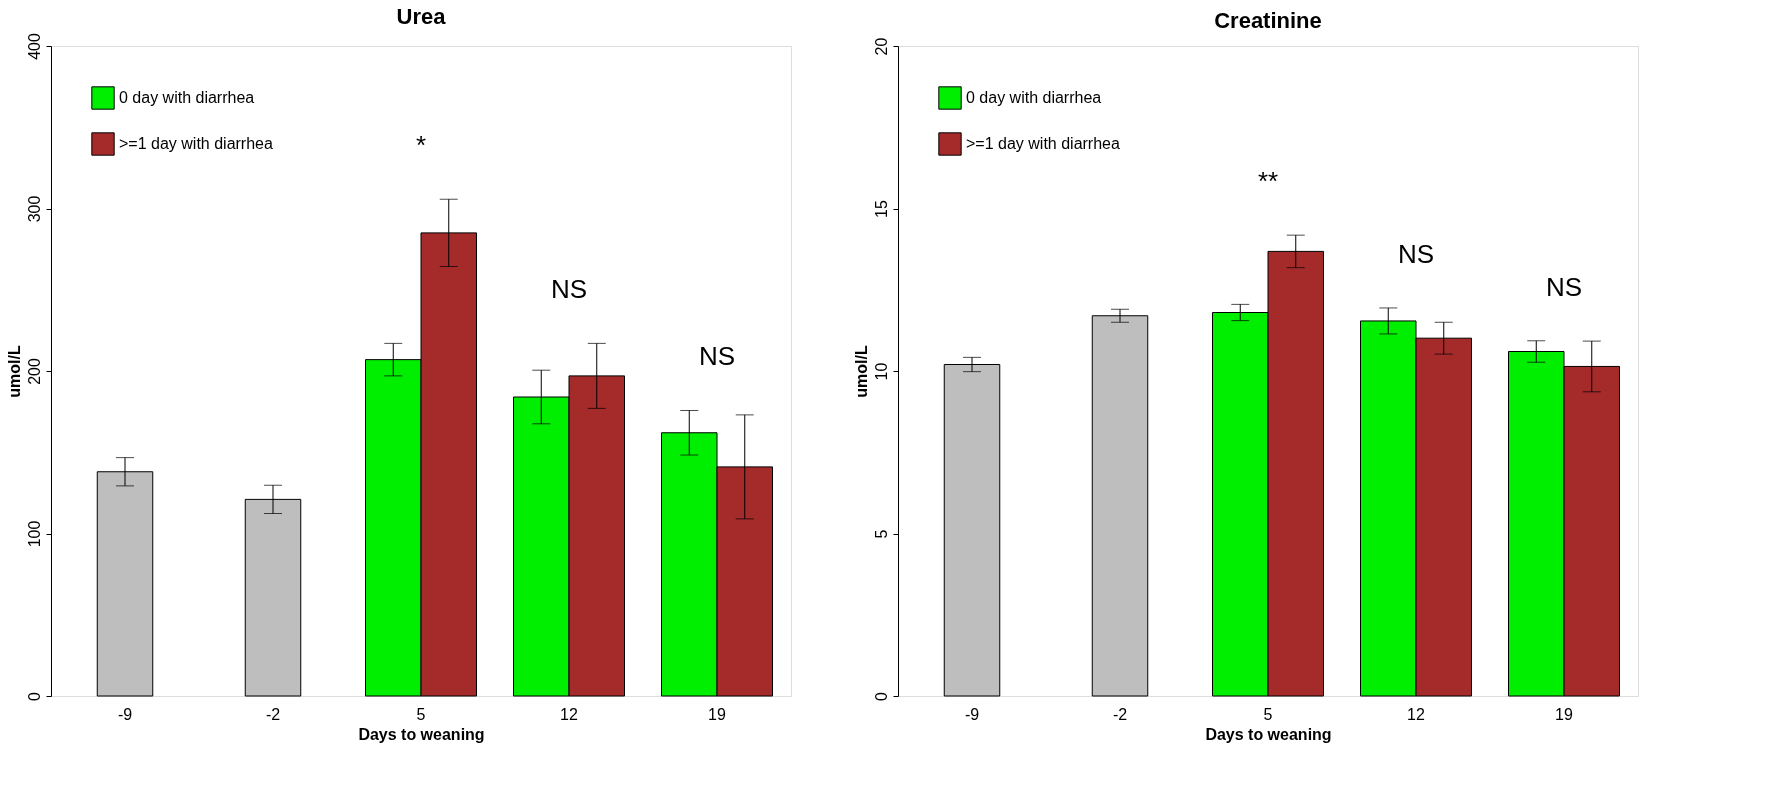  Describe the element at coordinates (34, 534) in the screenshot. I see `y-tick-label: 100` at that location.